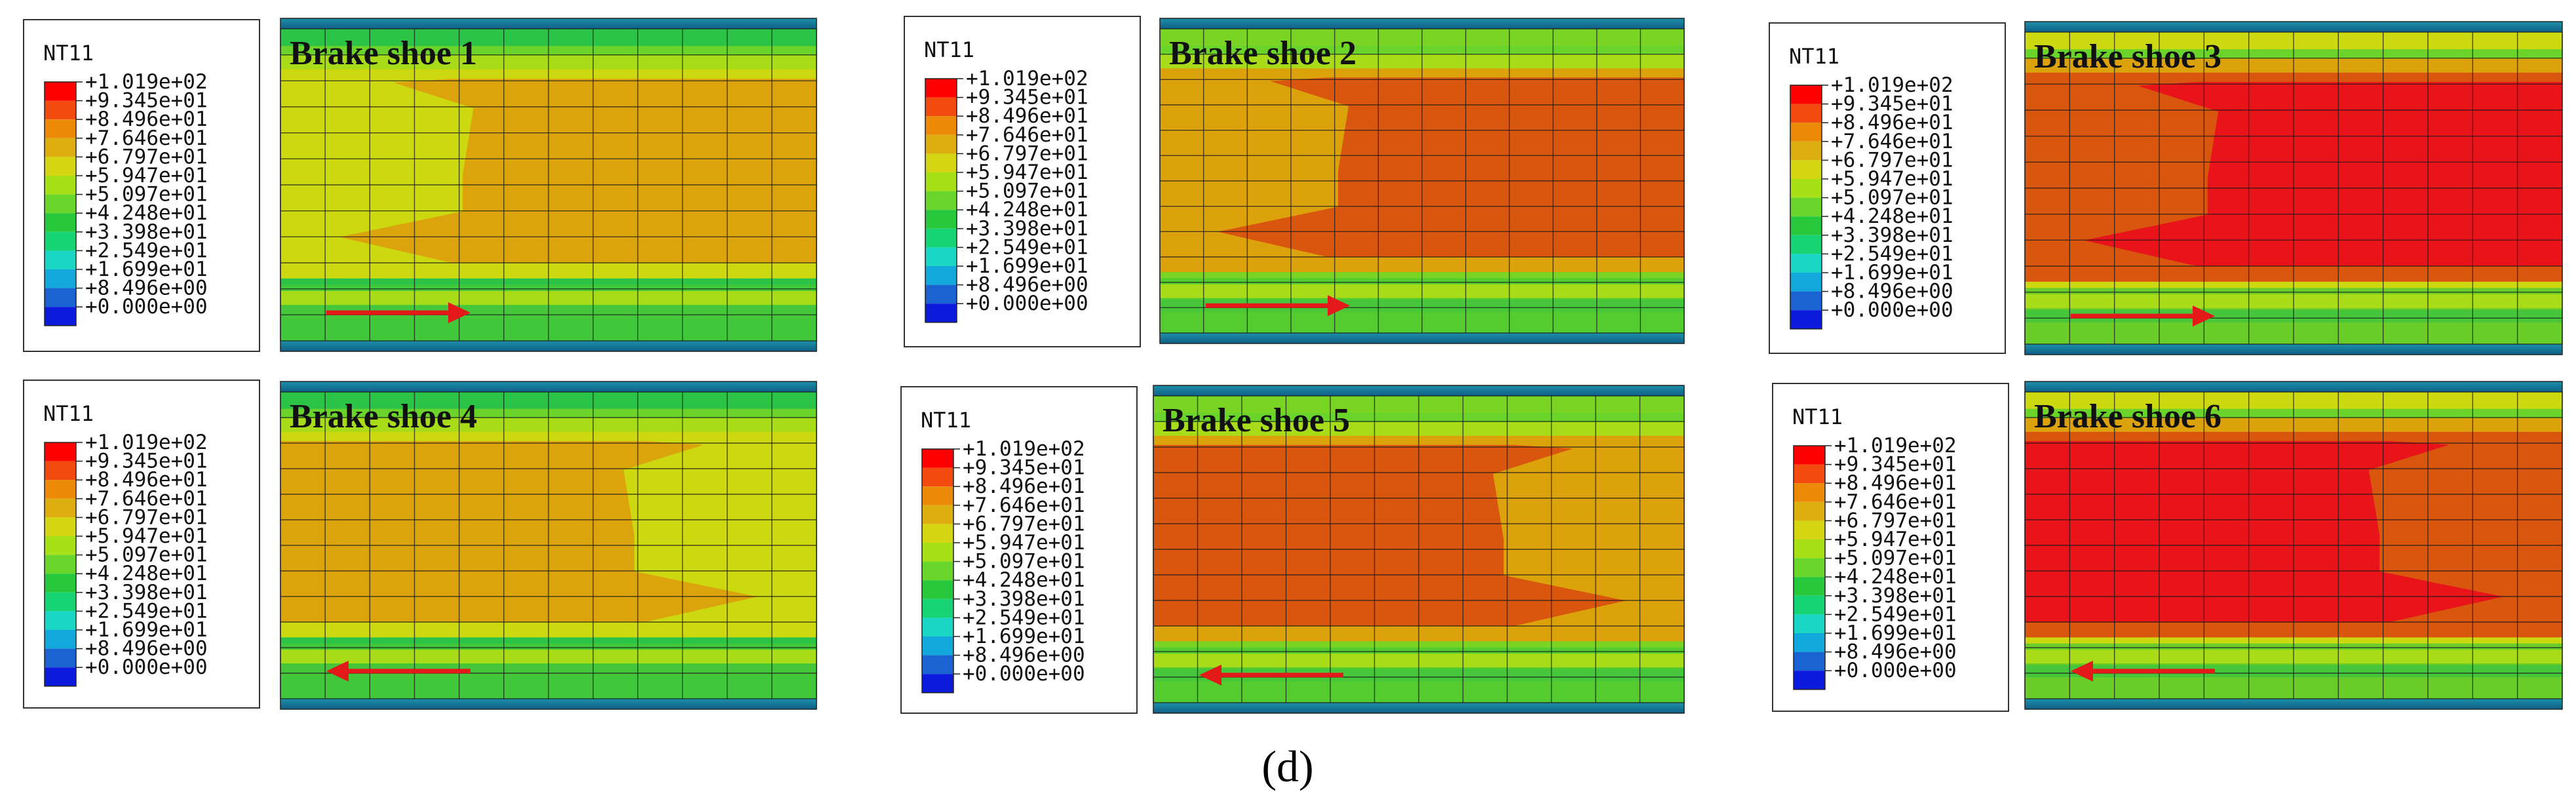 This screenshot has width=2576, height=801. Describe the element at coordinates (2127, 56) in the screenshot. I see `panel-title: Brake shoe 3` at that location.